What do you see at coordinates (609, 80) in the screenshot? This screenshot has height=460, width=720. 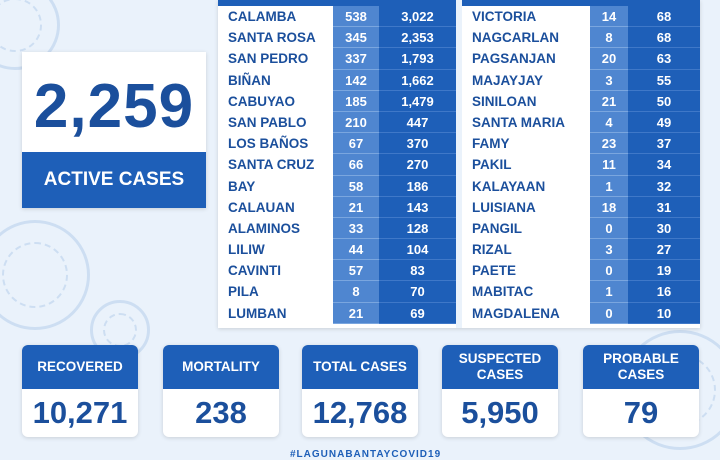 I see `active-count: 3` at bounding box center [609, 80].